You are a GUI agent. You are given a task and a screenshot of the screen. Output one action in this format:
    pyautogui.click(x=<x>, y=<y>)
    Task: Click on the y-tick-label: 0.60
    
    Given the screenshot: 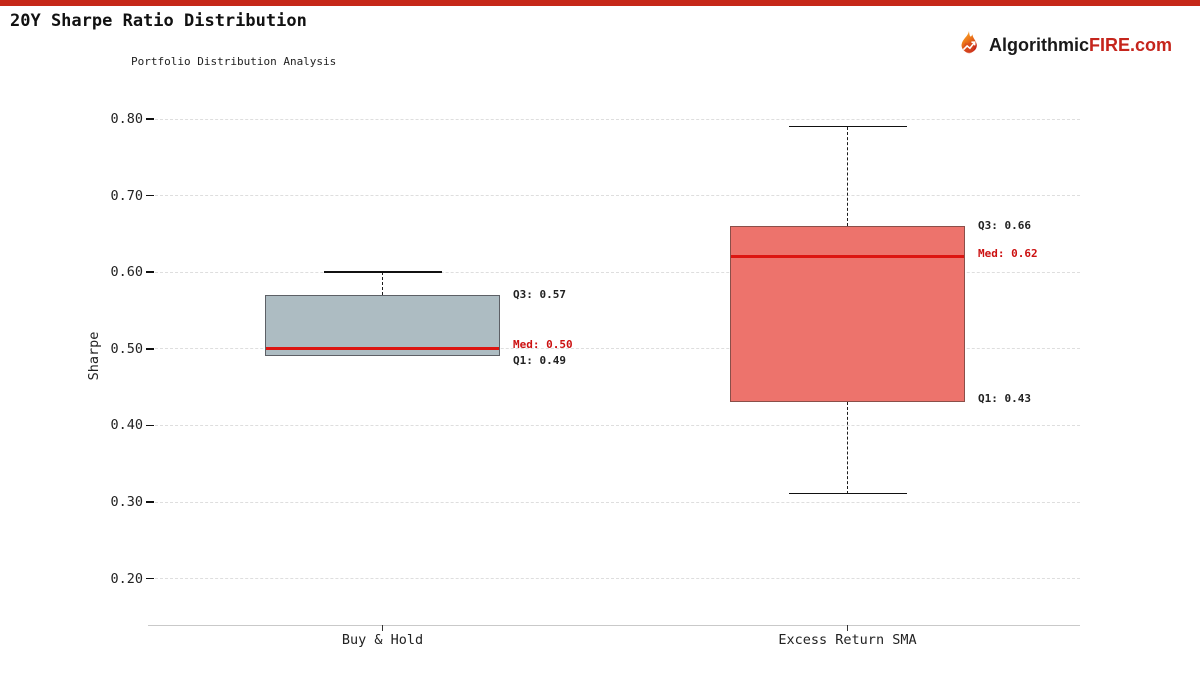 What is the action you would take?
    pyautogui.click(x=126, y=272)
    